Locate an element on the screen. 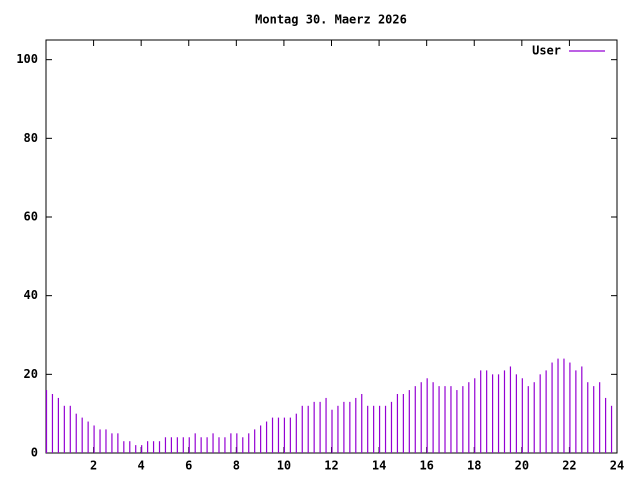 The height and width of the screenshot is (480, 640). x-tick-label: 10 is located at coordinates (284, 466).